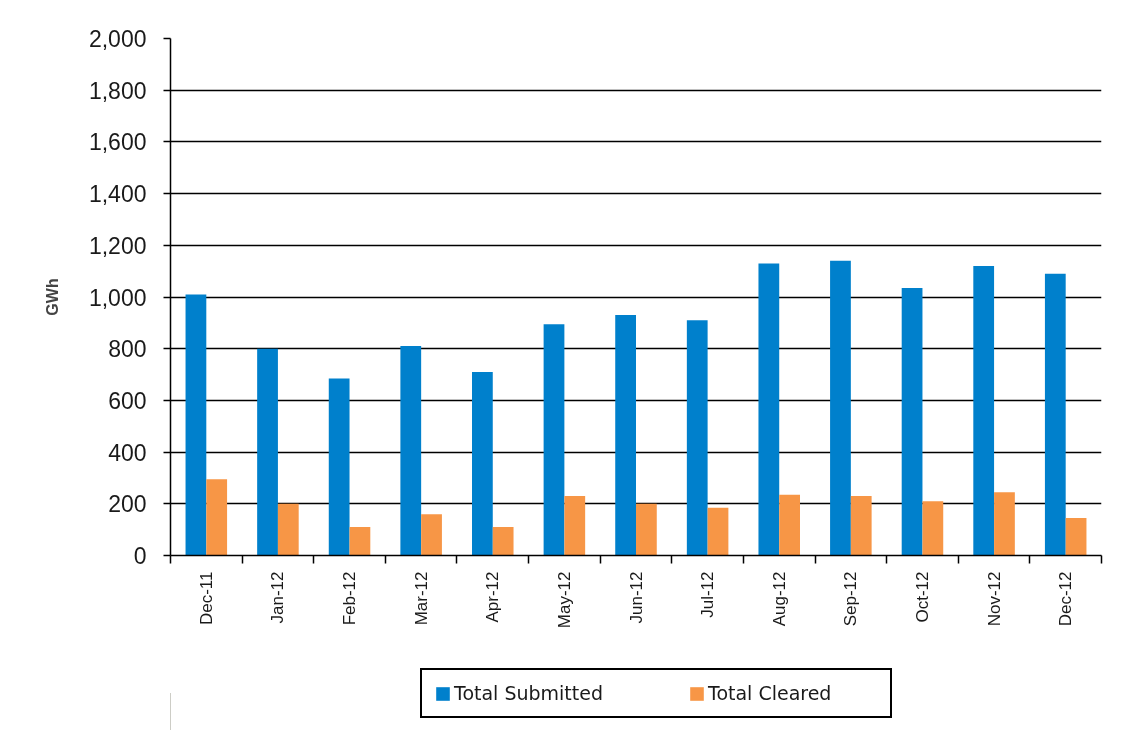 The width and height of the screenshot is (1125, 735). Describe the element at coordinates (636, 597) in the screenshot. I see `x-tick-label: Jun-12` at that location.